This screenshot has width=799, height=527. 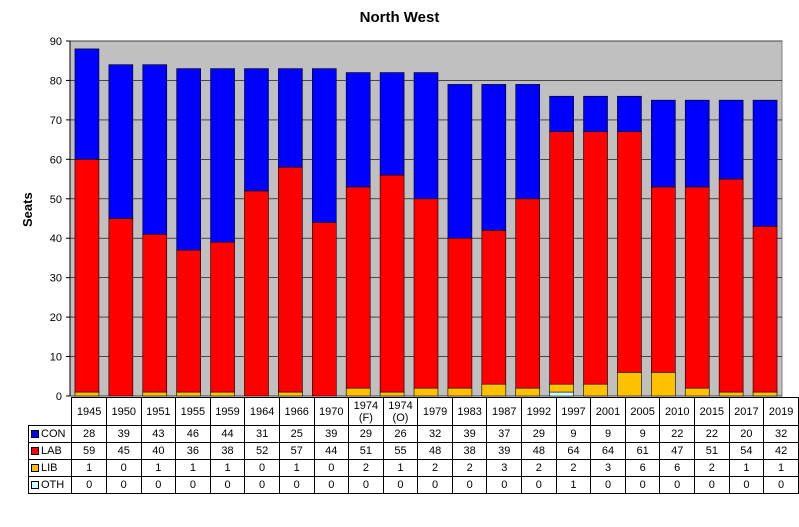 What do you see at coordinates (89, 434) in the screenshot?
I see `data-label: 28` at bounding box center [89, 434].